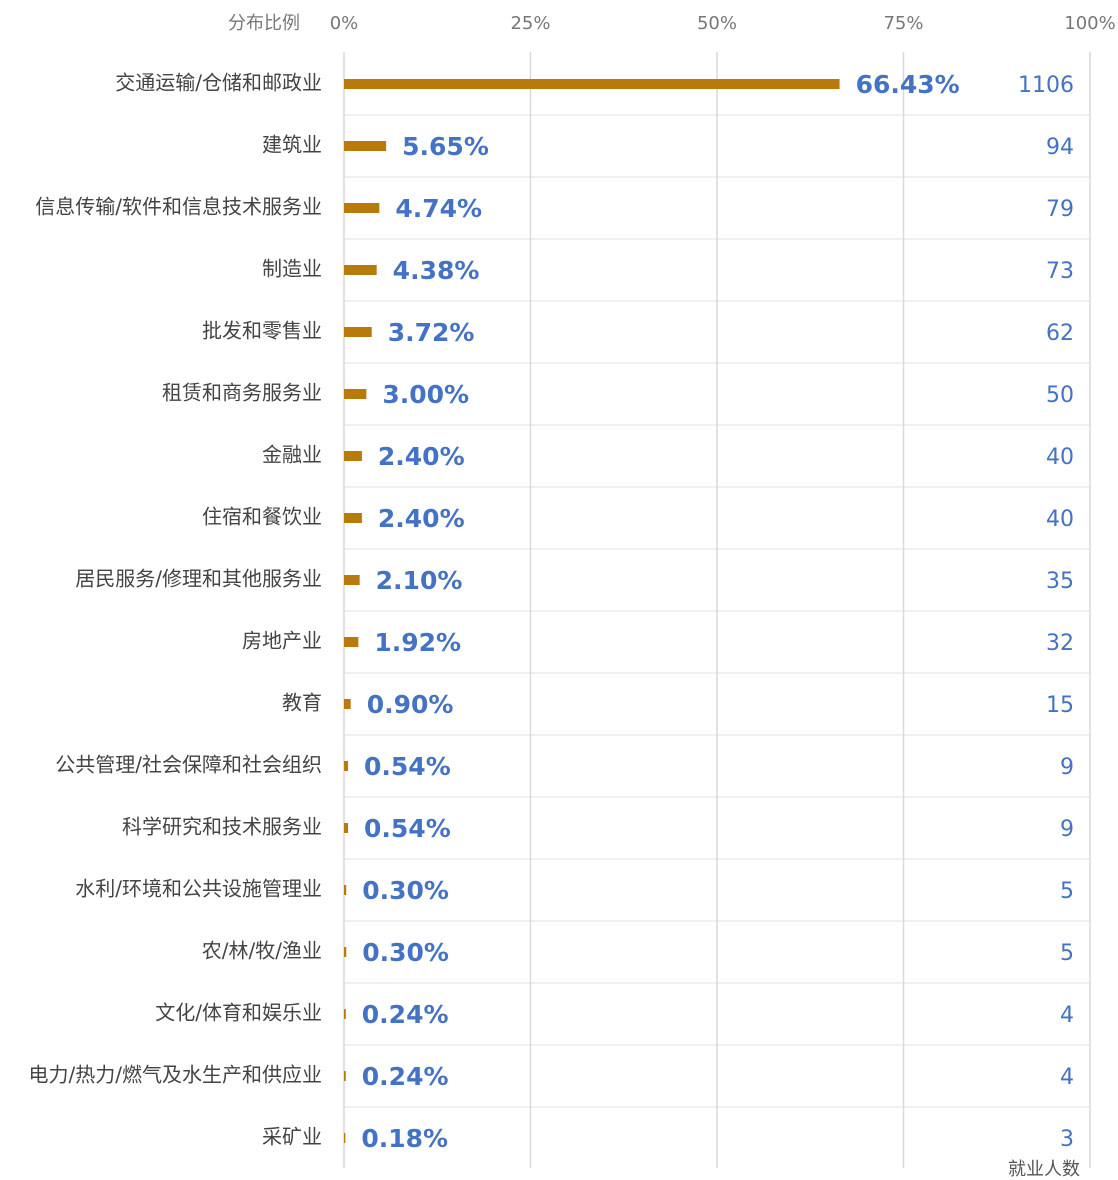  Describe the element at coordinates (436, 270) in the screenshot. I see `data-label: 4.38%` at that location.